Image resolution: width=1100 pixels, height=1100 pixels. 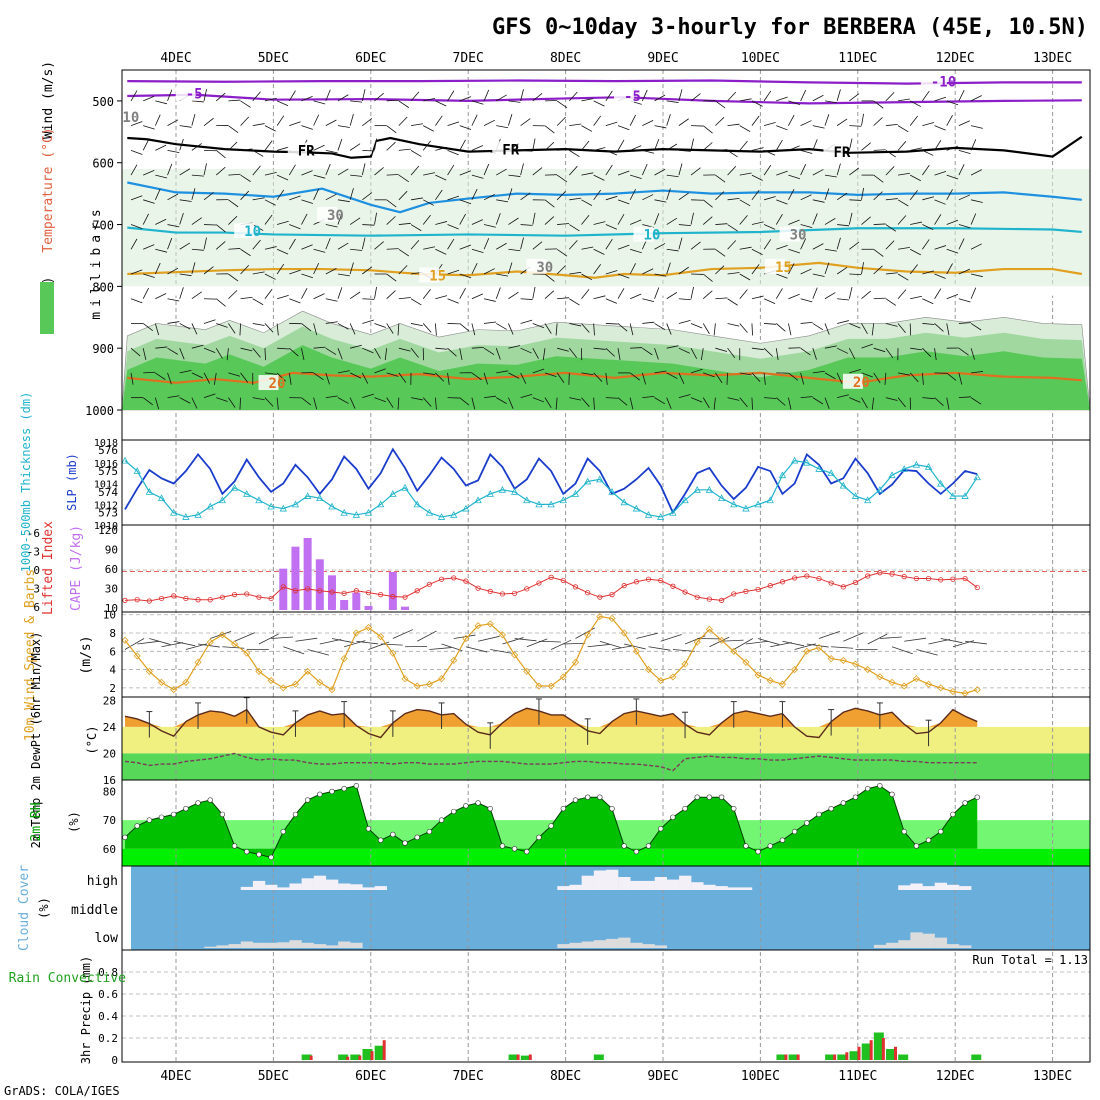 I want to click on precip-total-bar, so click(x=367, y=1054).